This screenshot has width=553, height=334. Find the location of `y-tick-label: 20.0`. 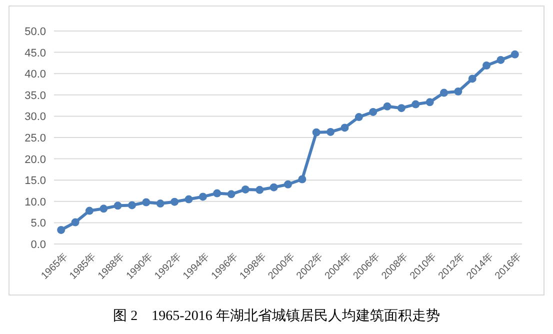

y-tick-label: 20.0 is located at coordinates (35, 160).